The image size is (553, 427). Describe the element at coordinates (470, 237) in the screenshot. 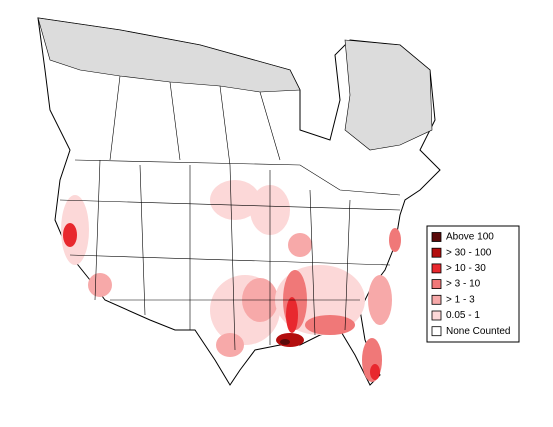

I see `legend-label: Above 100` at that location.